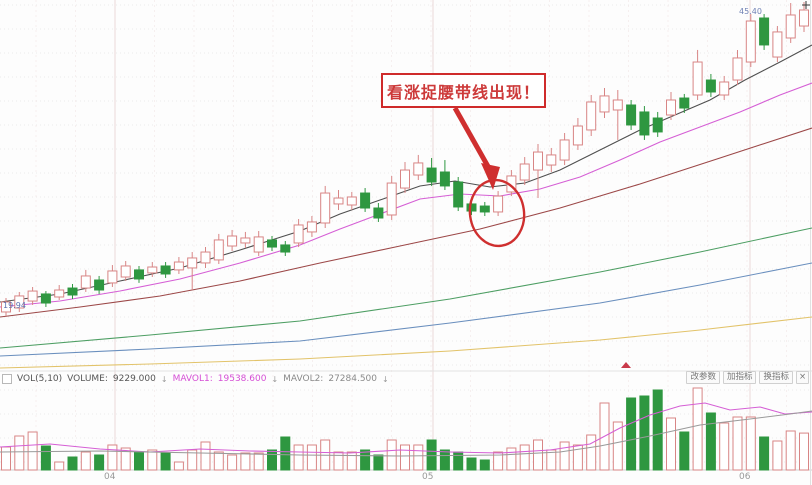 Image resolution: width=812 pixels, height=485 pixels. I want to click on indicator-toolbar: 改参数 加指标 换指标 ×, so click(747, 377).